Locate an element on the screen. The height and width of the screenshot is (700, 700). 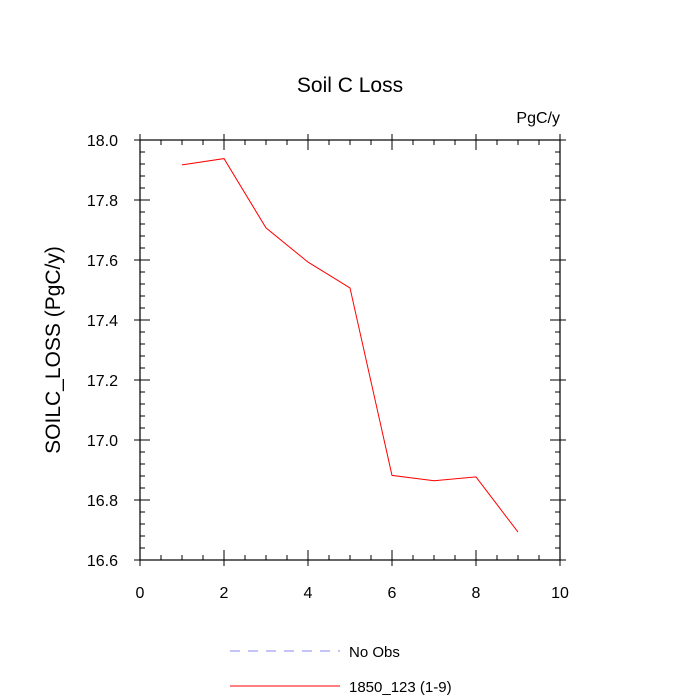
y-axis-label: SOILC_LOSS (PgC/y) is located at coordinates (53, 350).